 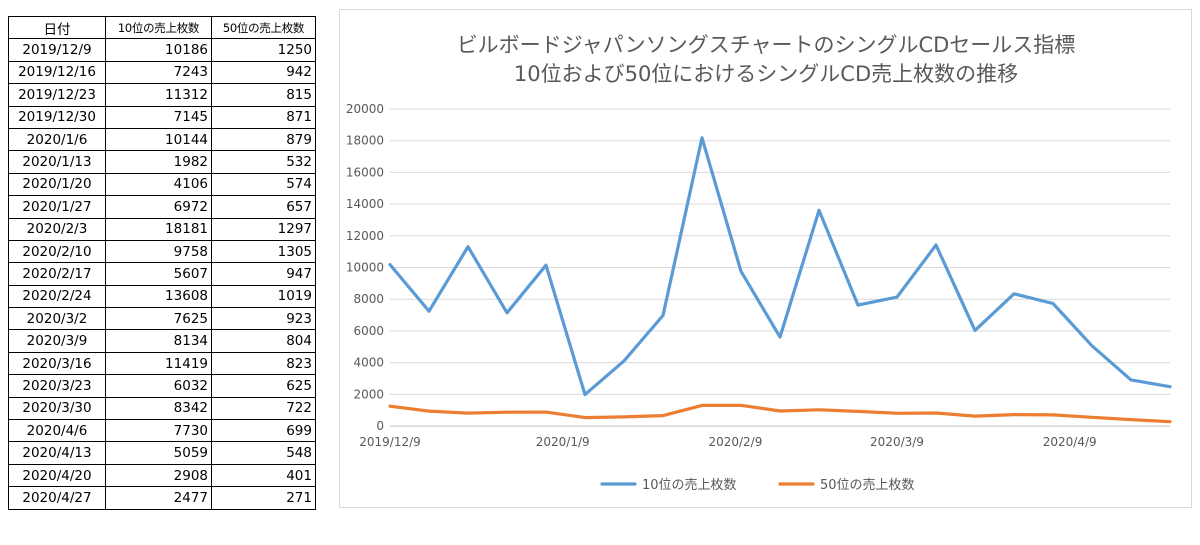 I want to click on cell-date: 2020/1/6, so click(x=57, y=139).